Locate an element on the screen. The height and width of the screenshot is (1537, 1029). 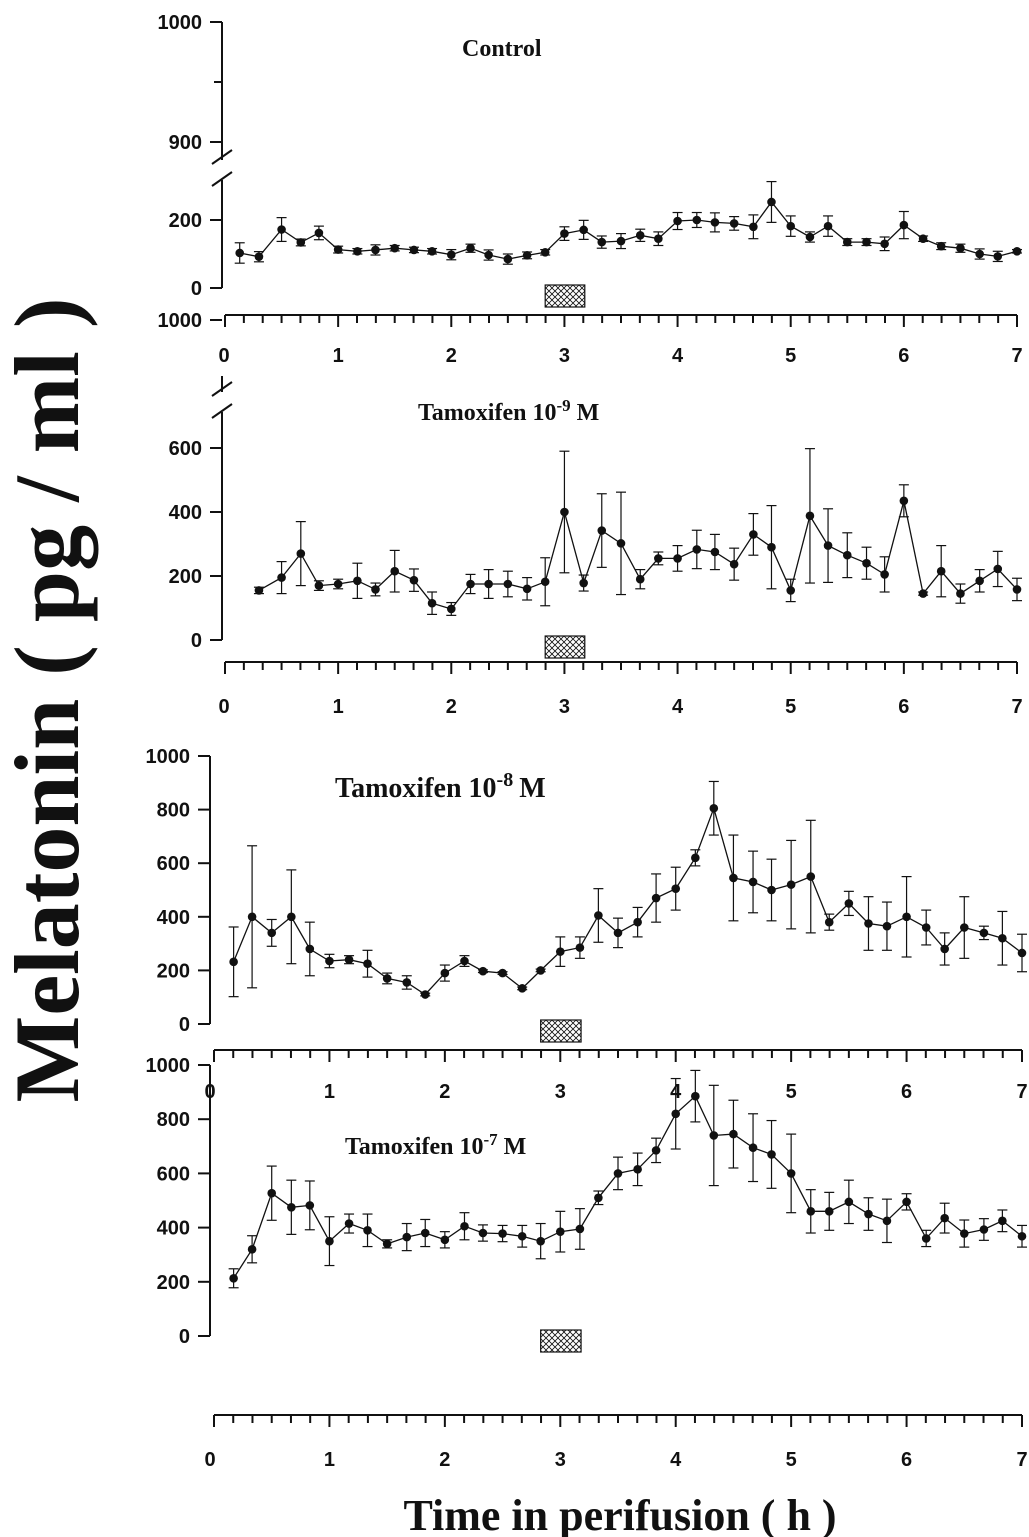
panel-title: Tamoxifen 10-8 M is located at coordinates (440, 786).